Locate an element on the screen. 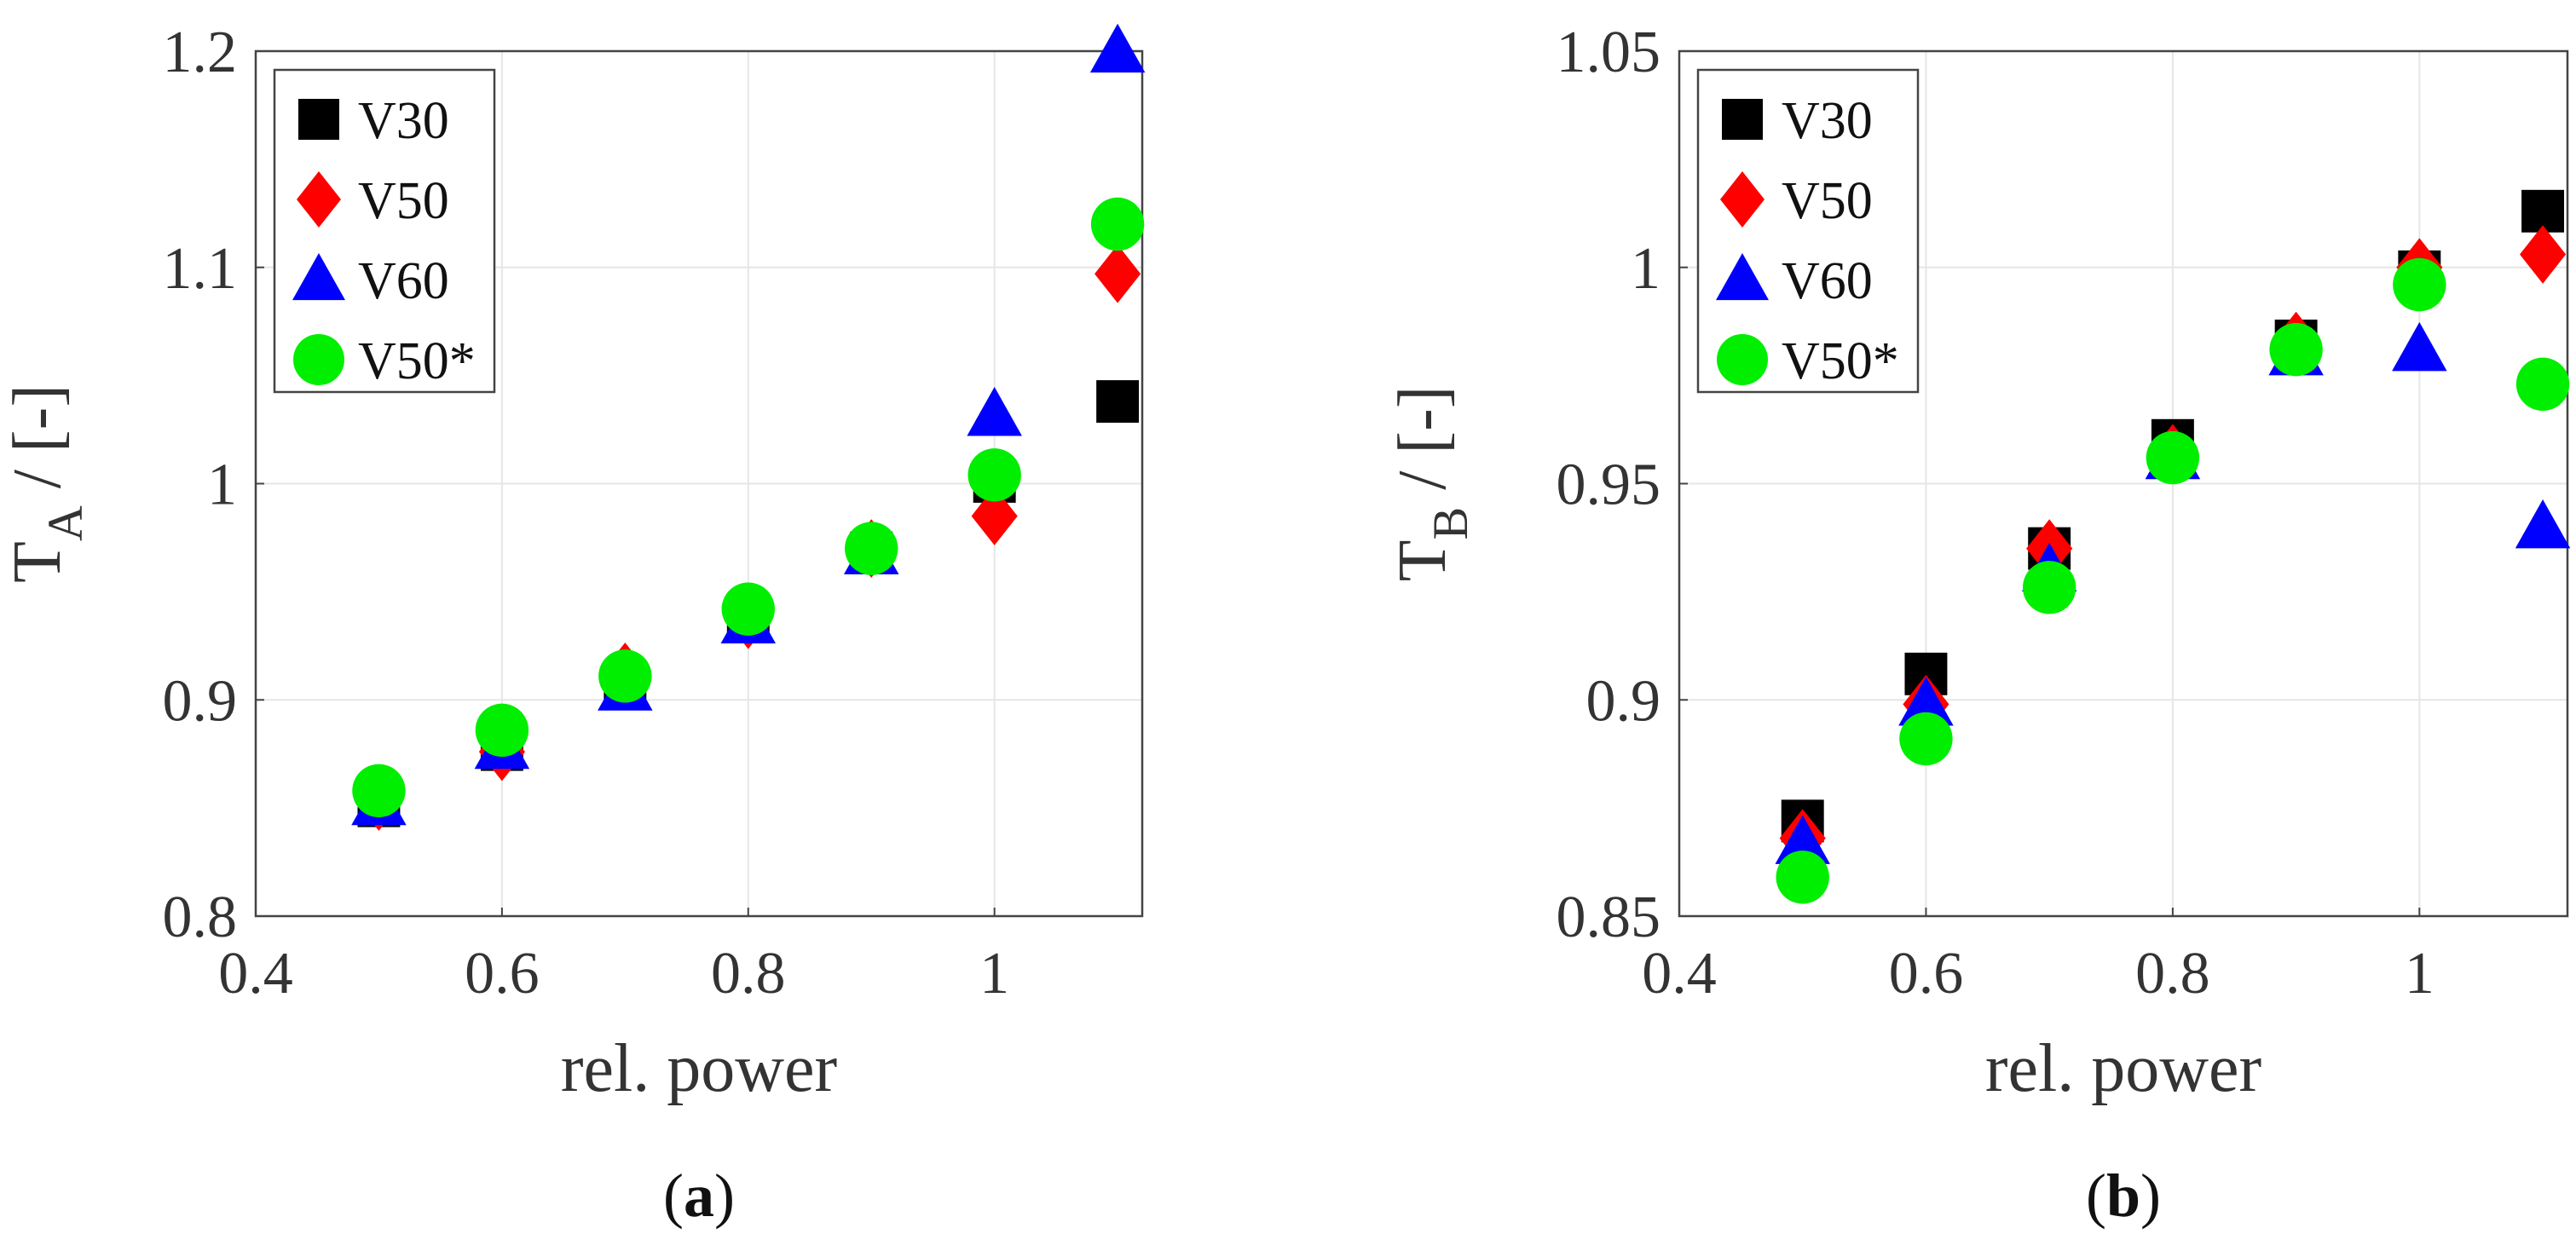  panel-caption: (a) is located at coordinates (699, 1196).